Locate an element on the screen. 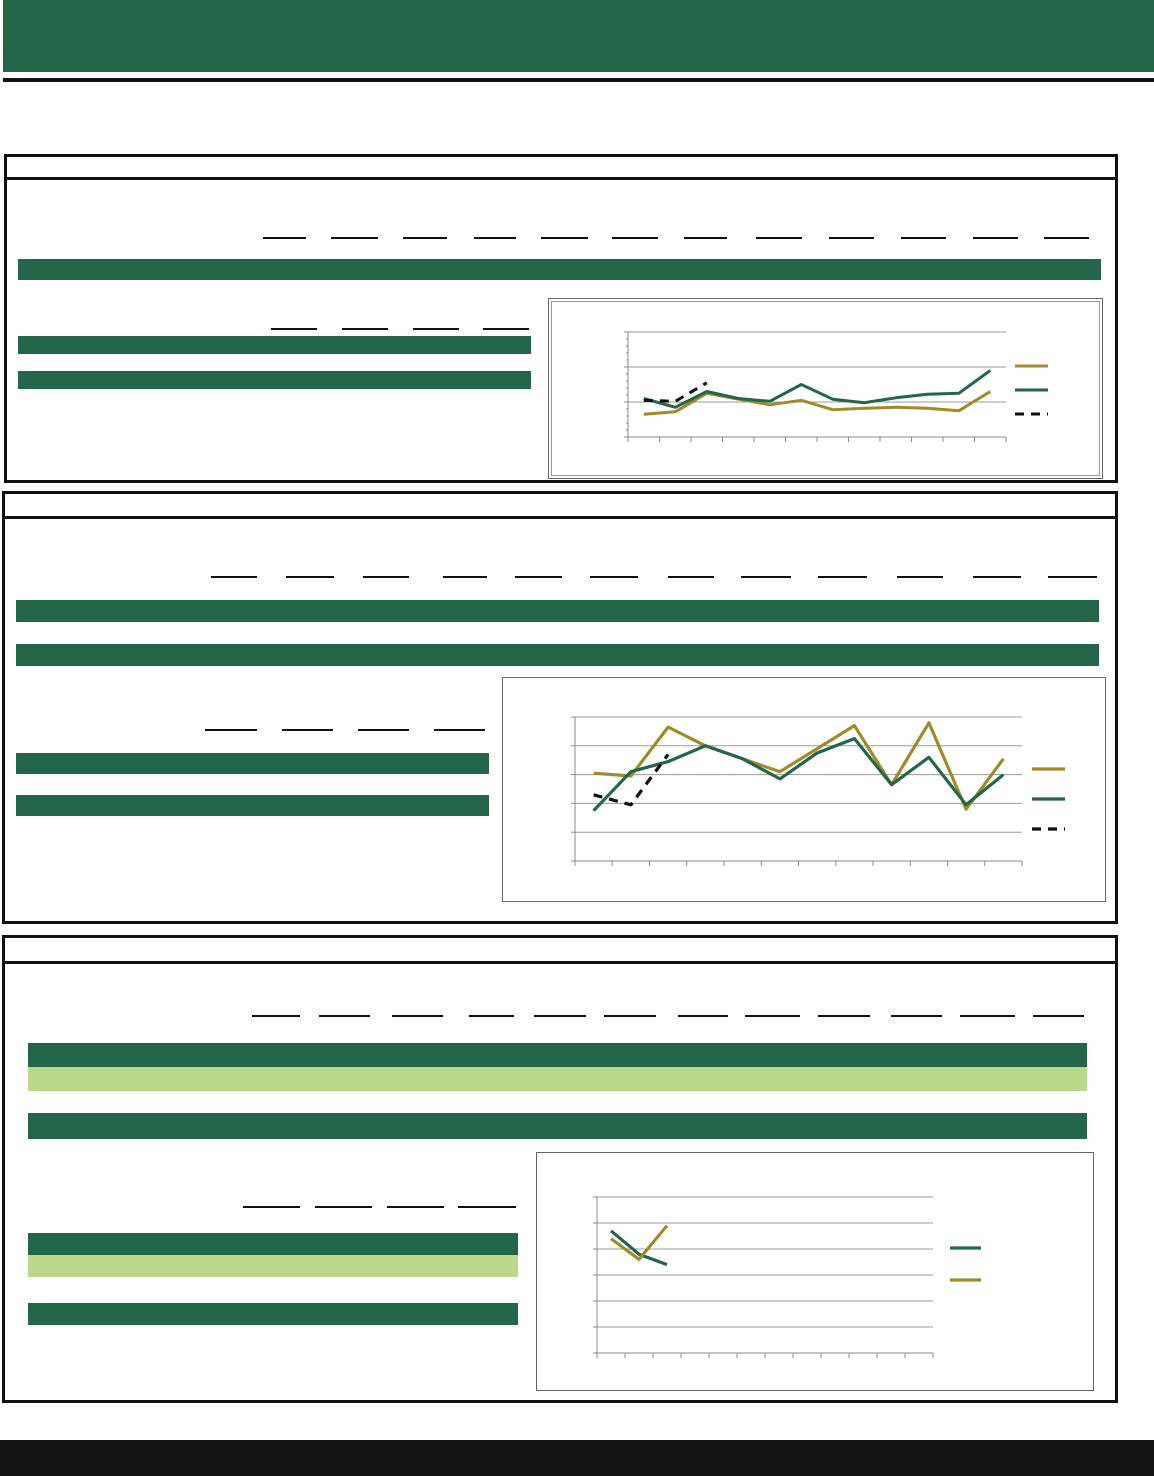 The height and width of the screenshot is (1476, 1154). panel-1-line-chart is located at coordinates (836, 386).